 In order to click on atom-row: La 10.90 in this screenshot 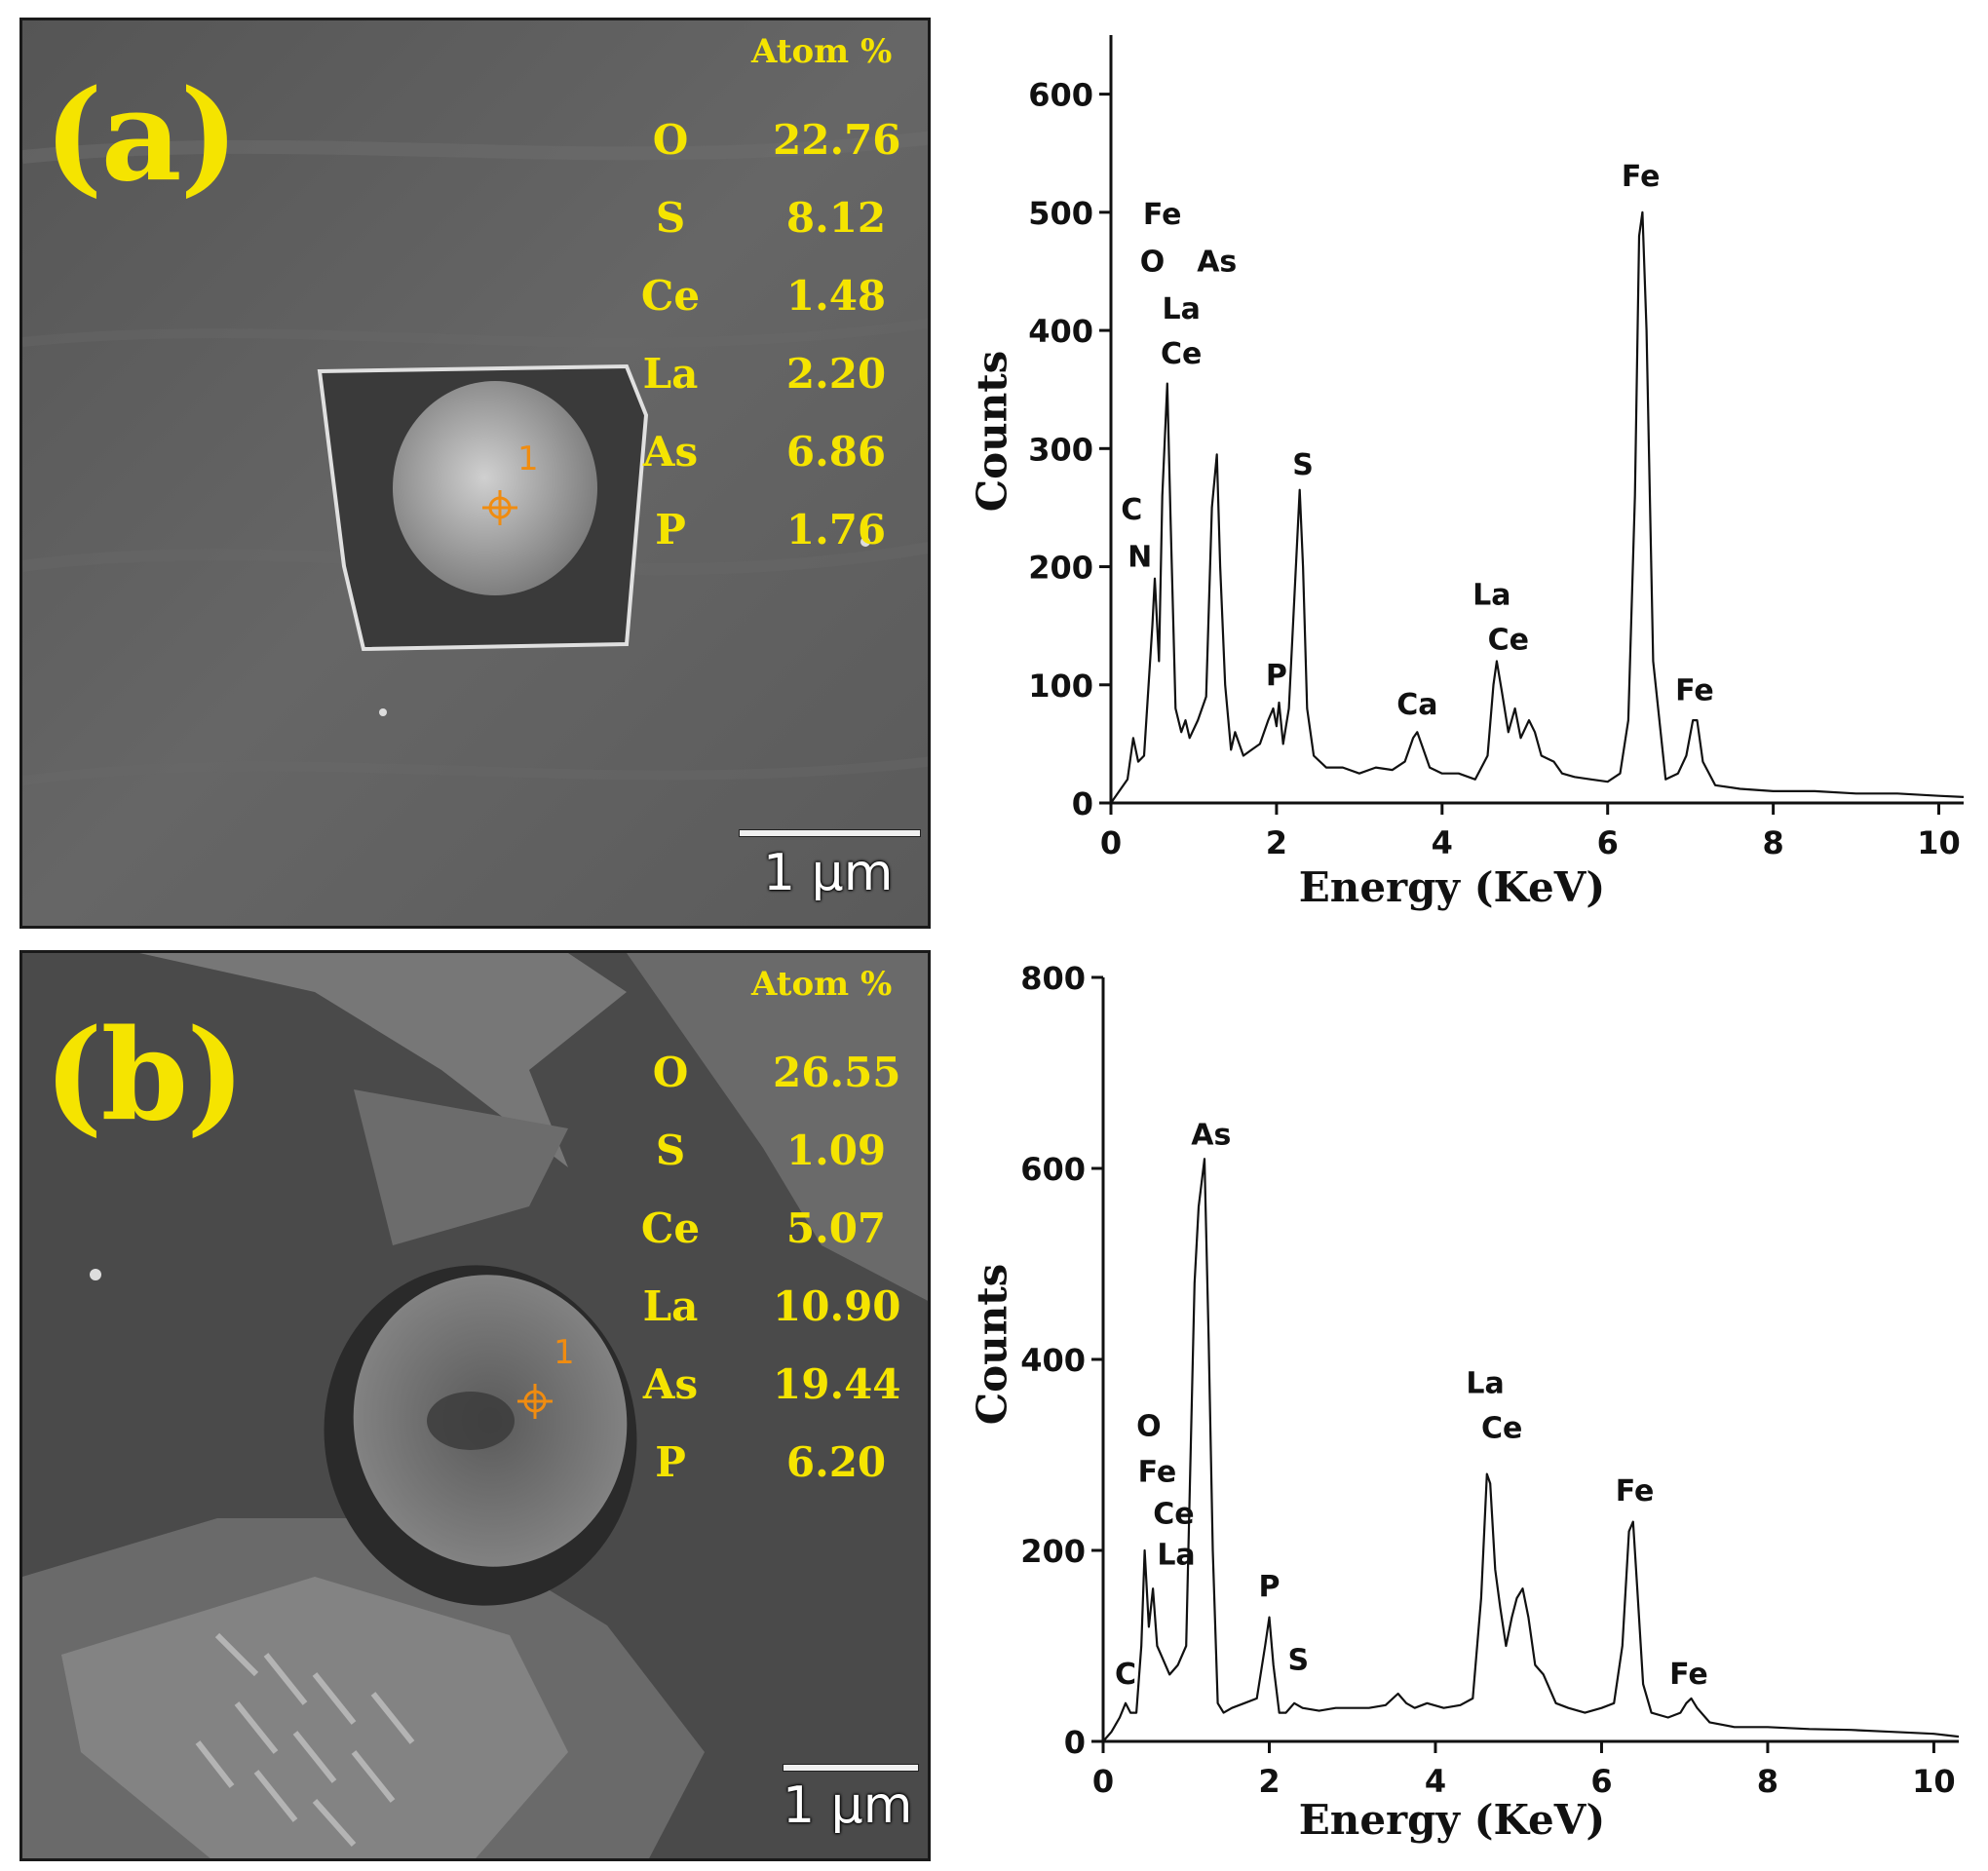, I will do `click(773, 1311)`.